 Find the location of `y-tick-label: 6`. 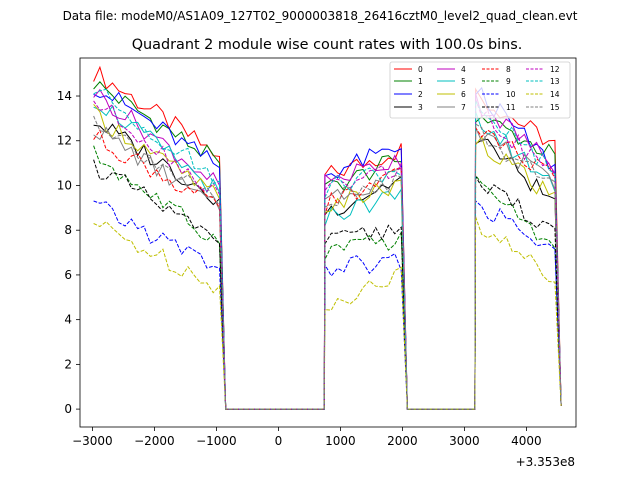

y-tick-label: 6 is located at coordinates (68, 275).